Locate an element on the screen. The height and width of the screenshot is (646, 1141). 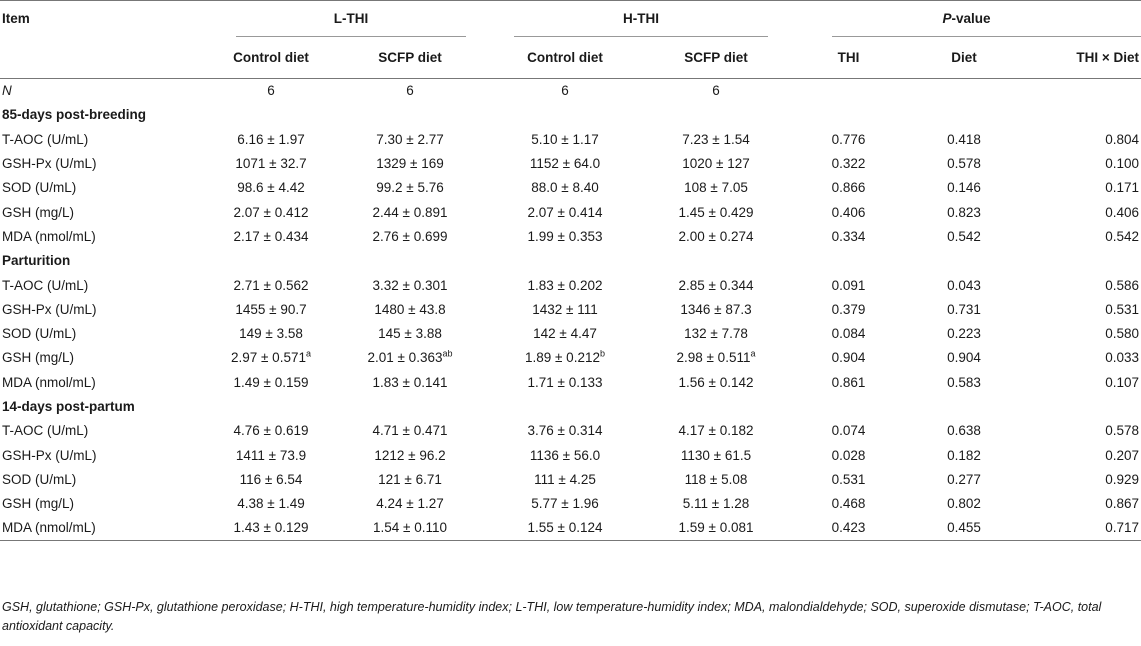
pvalue-cell: 0.028 is located at coordinates (848, 455).